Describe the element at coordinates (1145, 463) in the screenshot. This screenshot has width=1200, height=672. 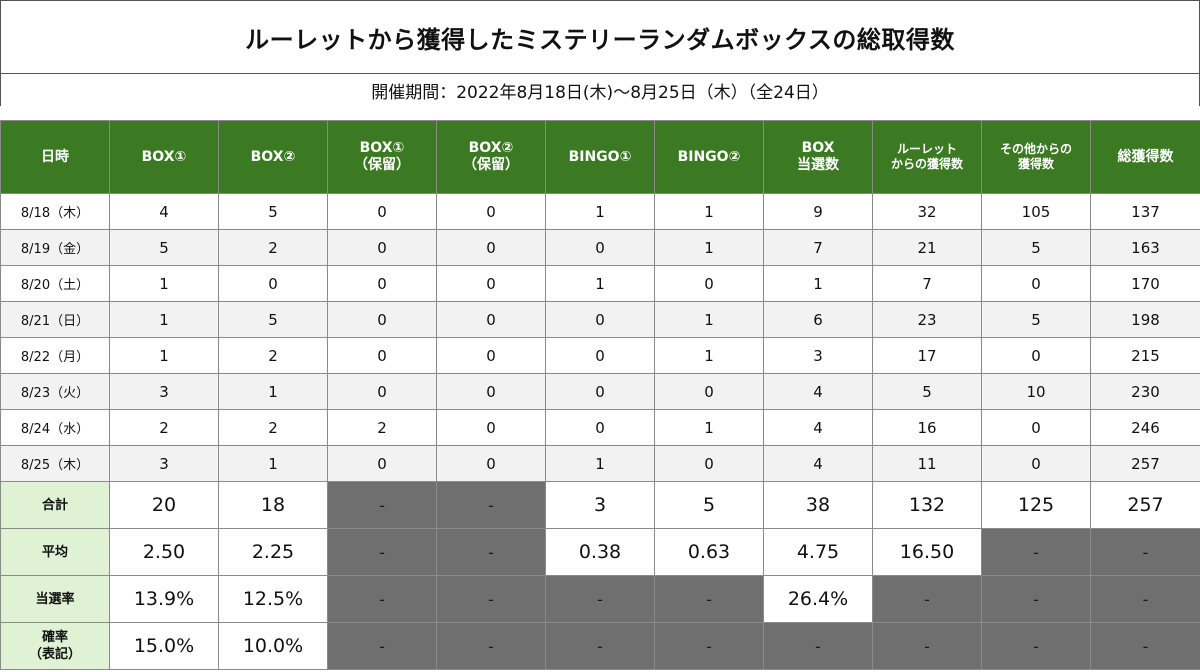
I see `row-value-cell-total: 257` at that location.